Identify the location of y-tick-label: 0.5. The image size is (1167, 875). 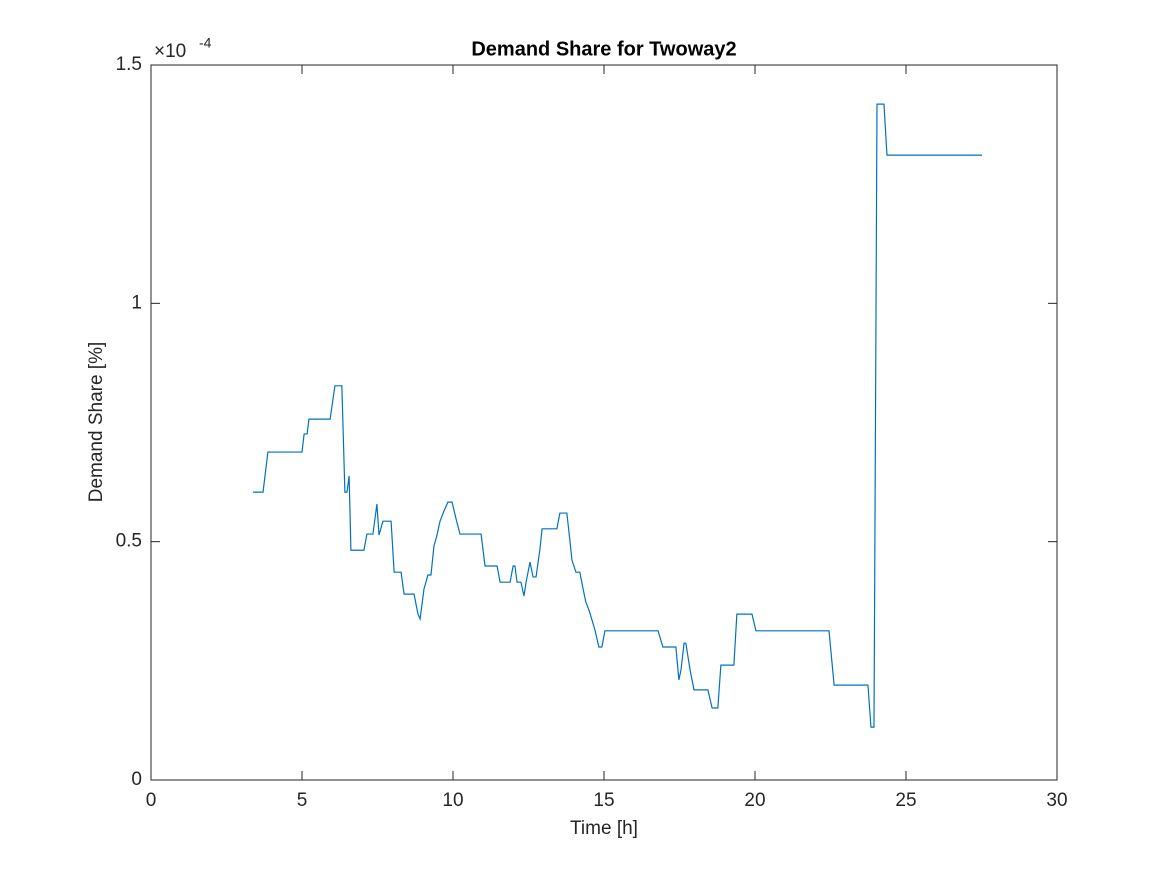
(129, 541).